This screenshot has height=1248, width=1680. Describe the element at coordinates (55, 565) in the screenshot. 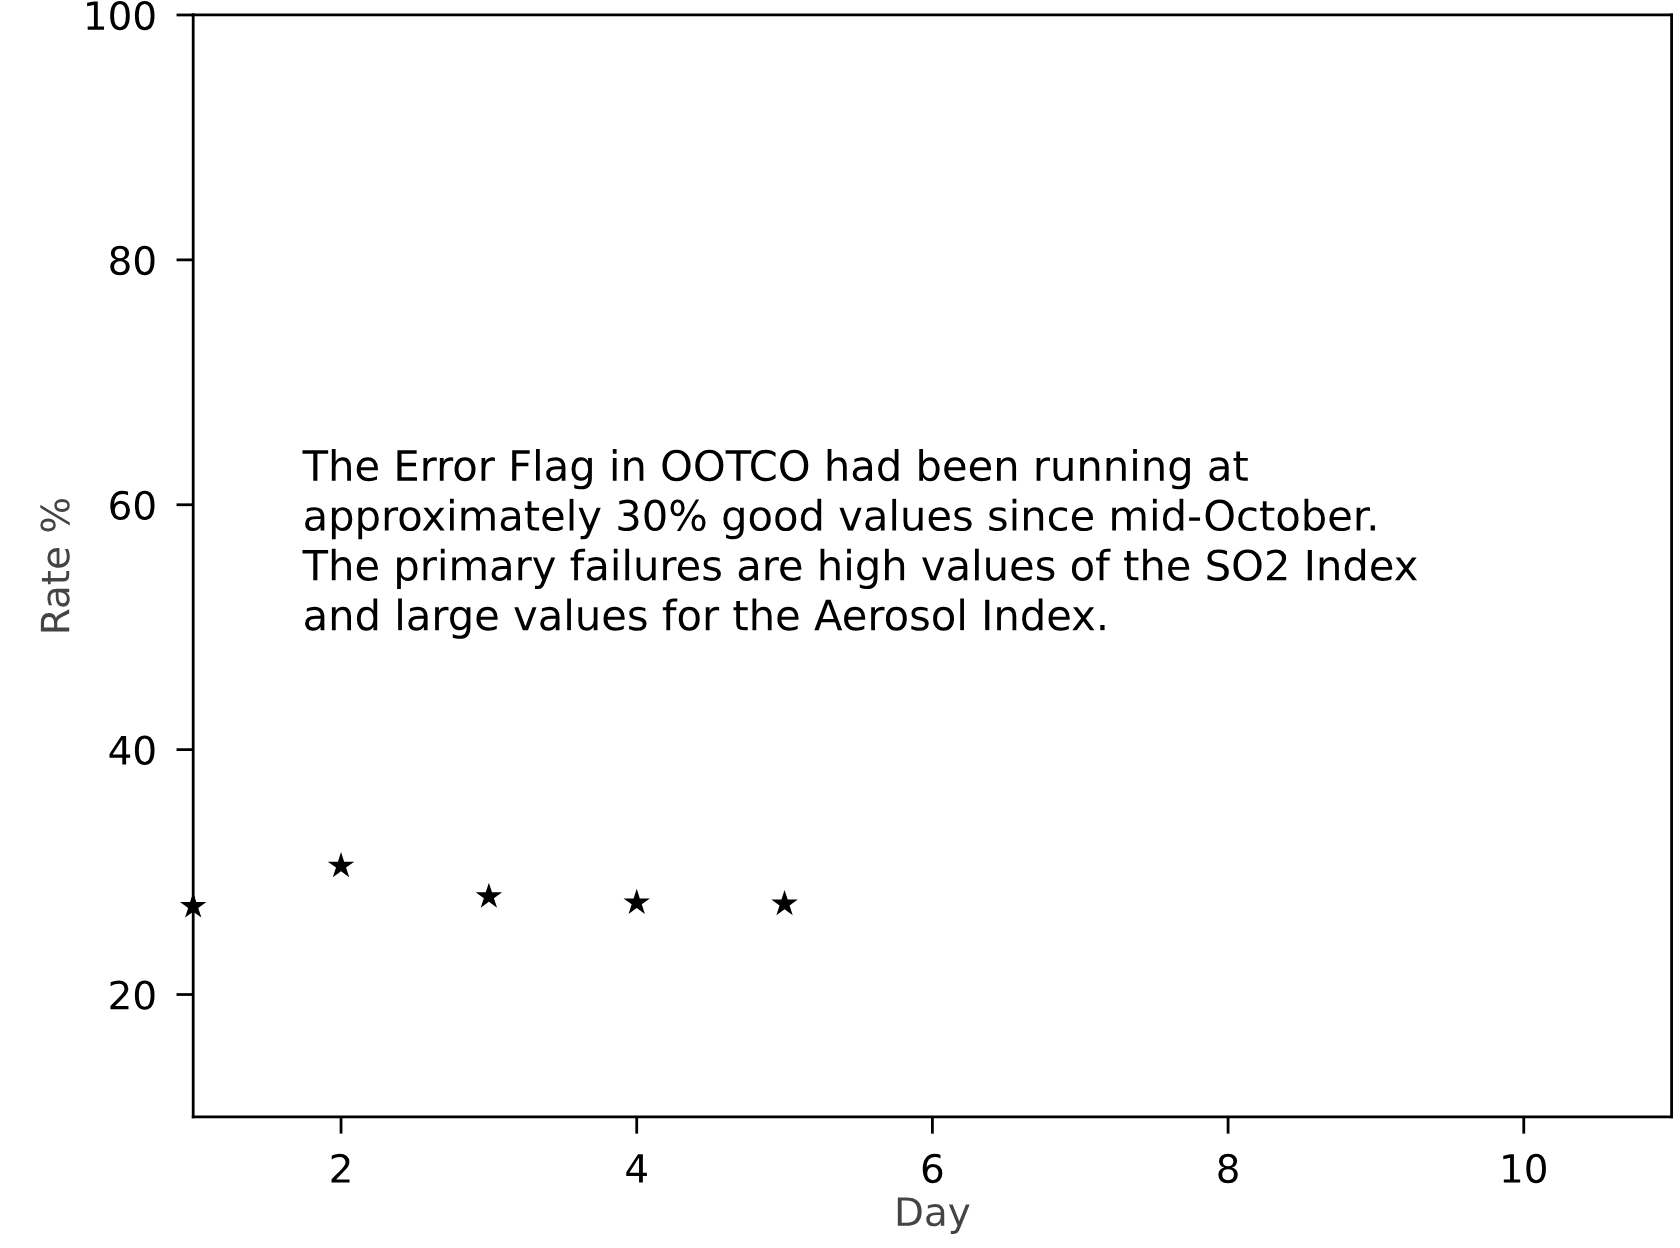

I see `y-axis-title: Rate %` at that location.